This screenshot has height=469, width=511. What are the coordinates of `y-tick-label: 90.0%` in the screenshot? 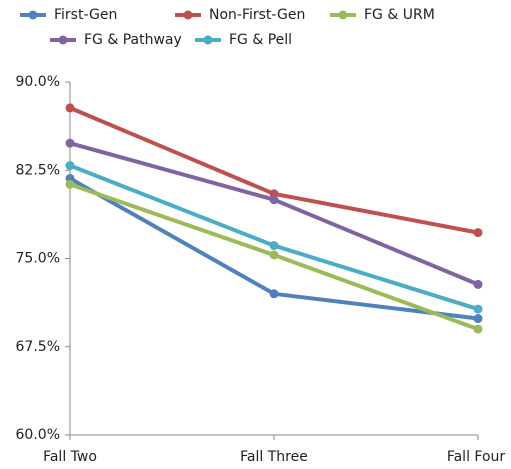 It's located at (38, 82).